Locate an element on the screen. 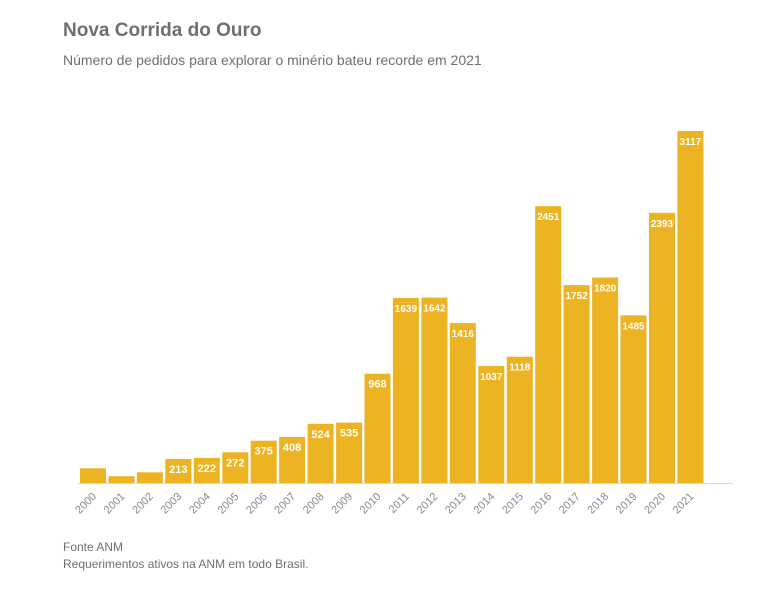 Image resolution: width=772 pixels, height=598 pixels. bar-2017 is located at coordinates (576, 384).